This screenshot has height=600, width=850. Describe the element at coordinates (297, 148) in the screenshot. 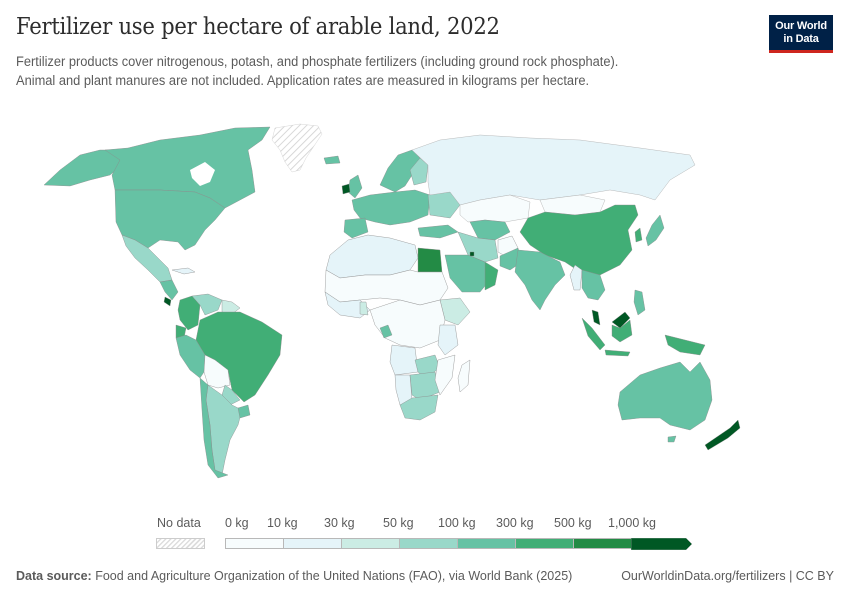

I see `region-greenland` at that location.